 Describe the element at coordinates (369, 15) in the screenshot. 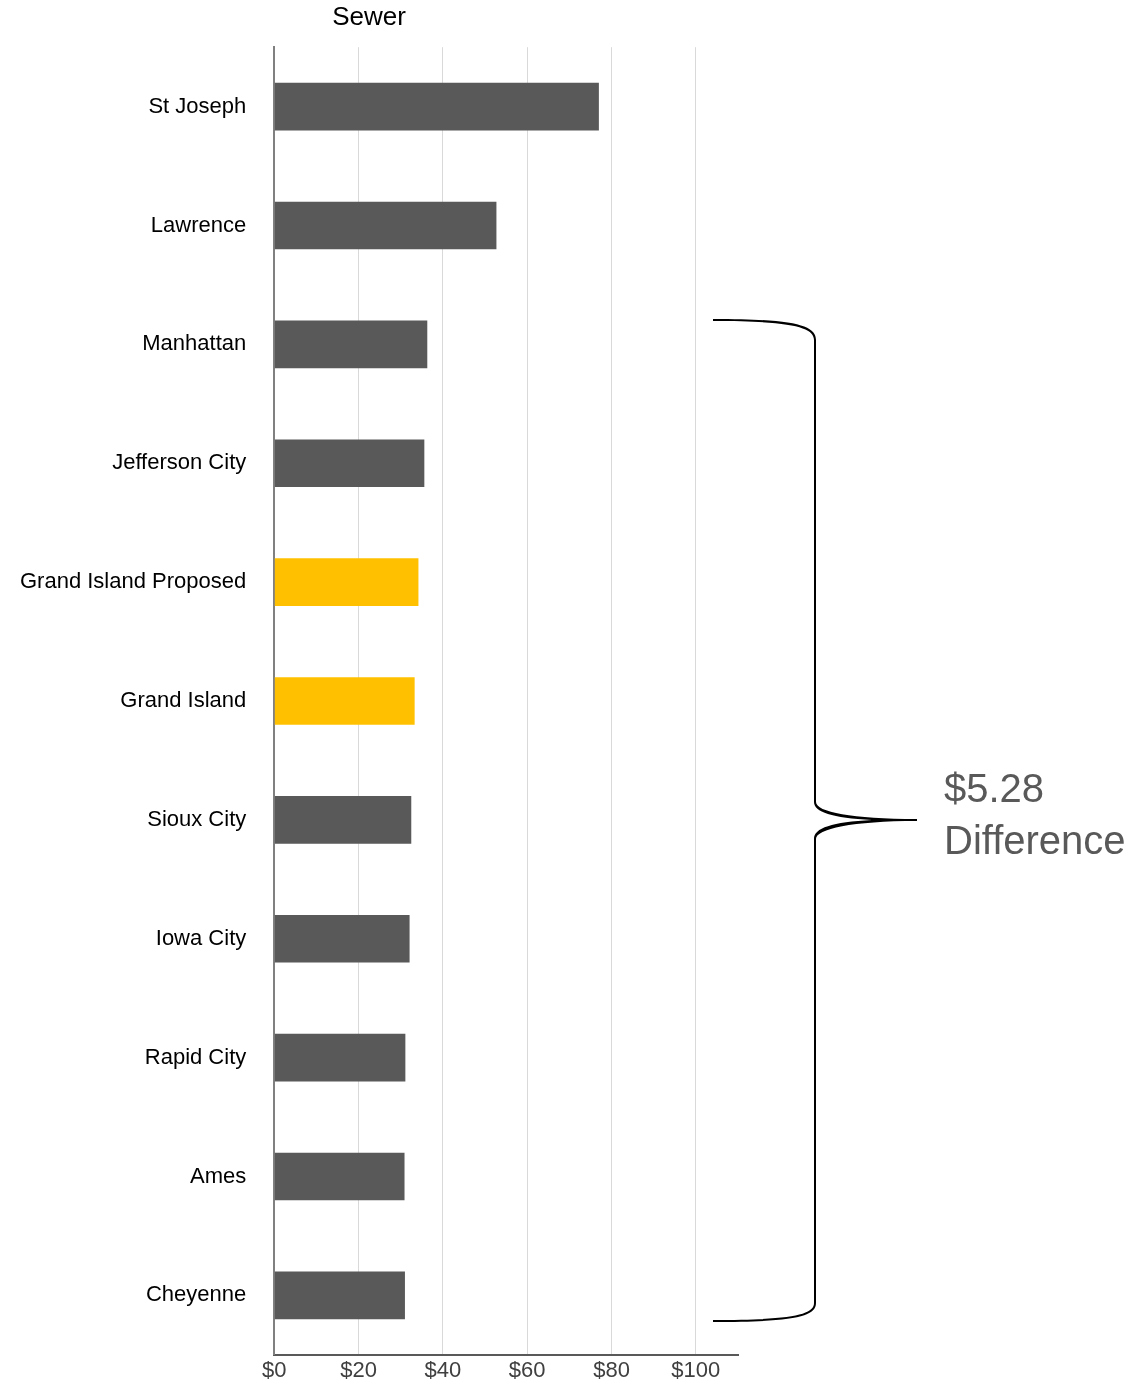

I see `chart-title: Sewer` at that location.